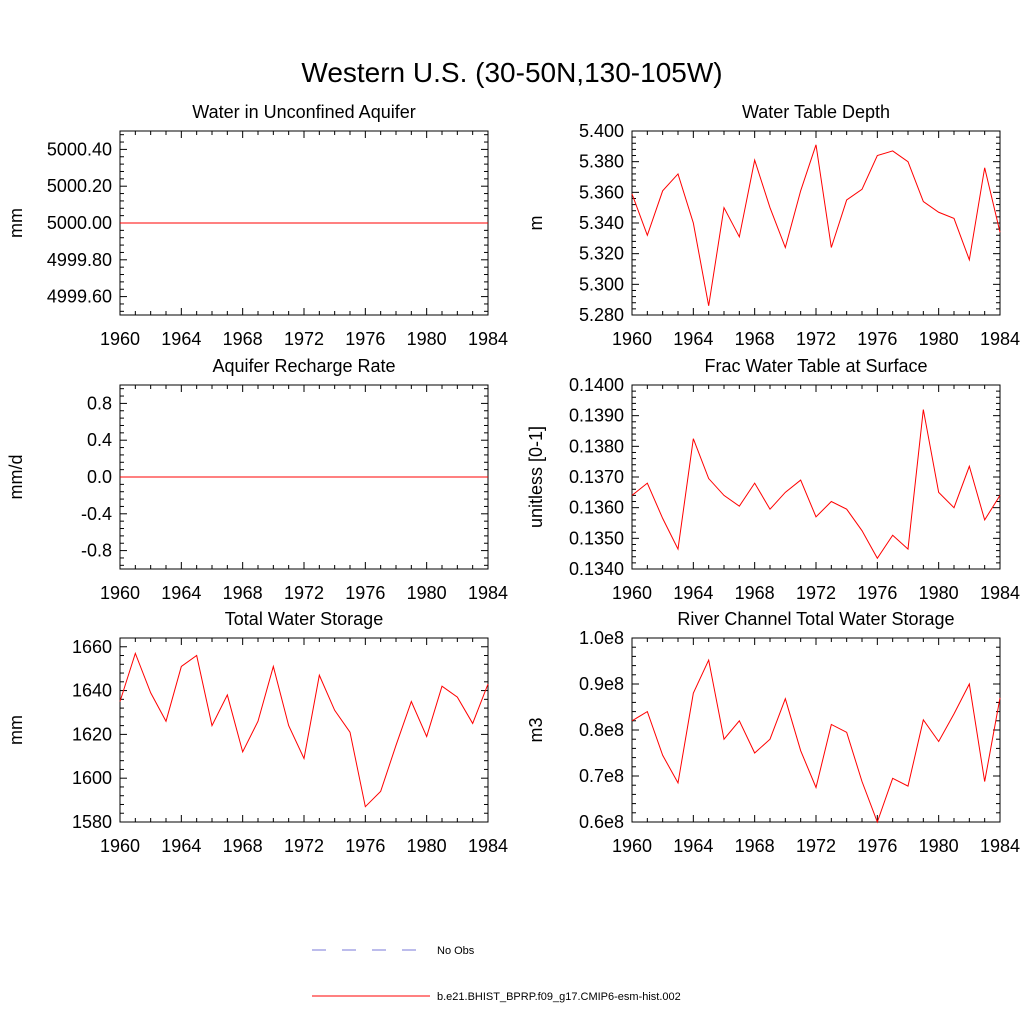 This screenshot has height=1024, width=1024. I want to click on y-tick-label: 0.6e8, so click(601, 822).